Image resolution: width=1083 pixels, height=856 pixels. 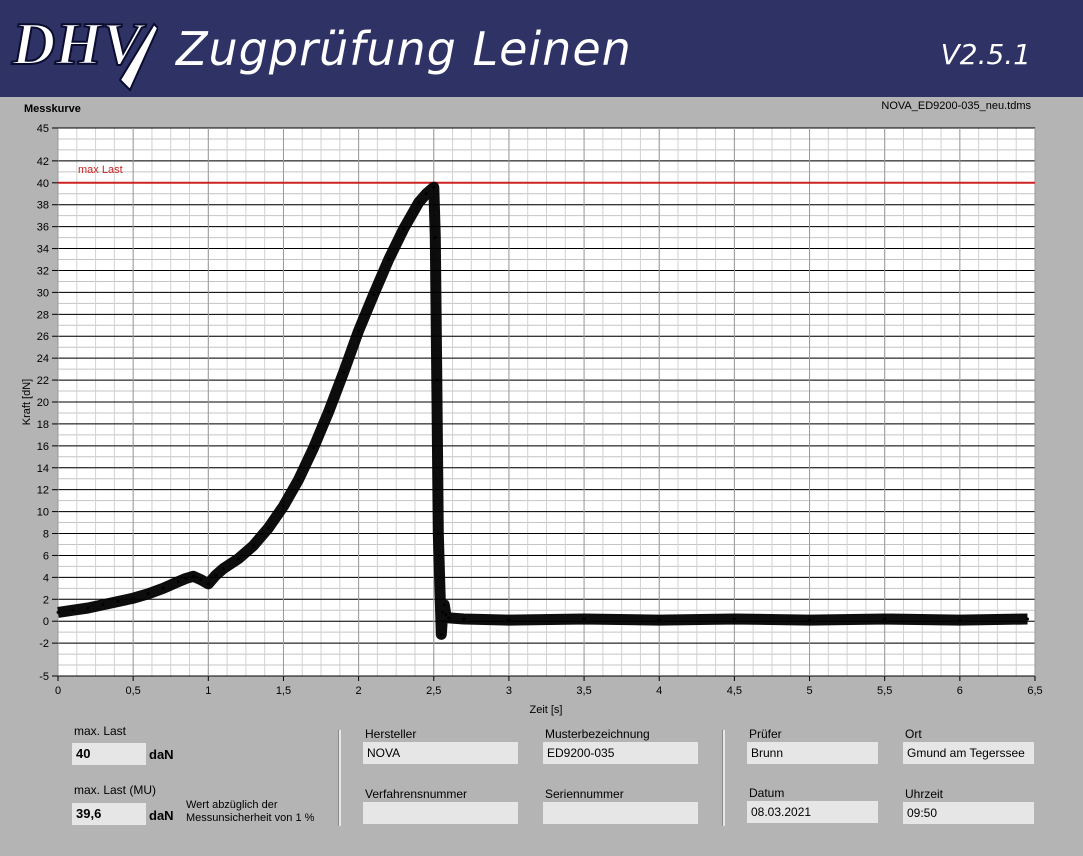 I want to click on dhv-logo: DHV, so click(x=84, y=51).